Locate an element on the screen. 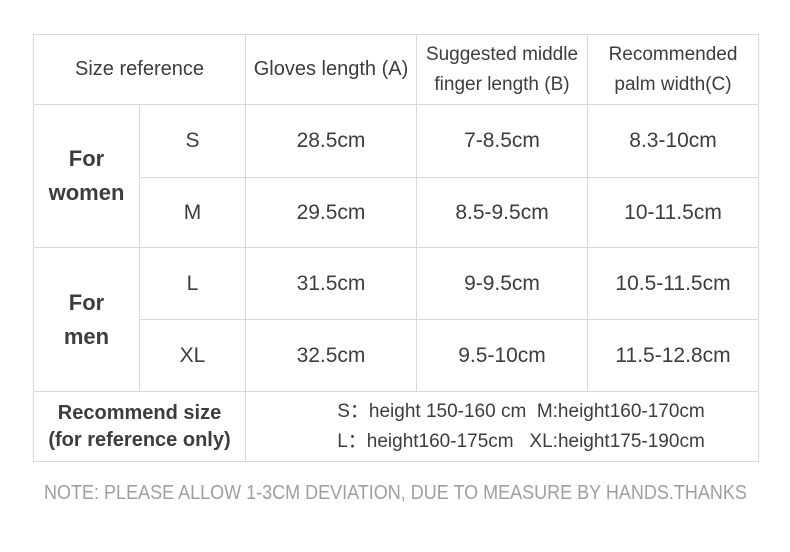 Image resolution: width=790 pixels, height=552 pixels. footer-recommend-label-line1: Recommend size is located at coordinates (139, 412).